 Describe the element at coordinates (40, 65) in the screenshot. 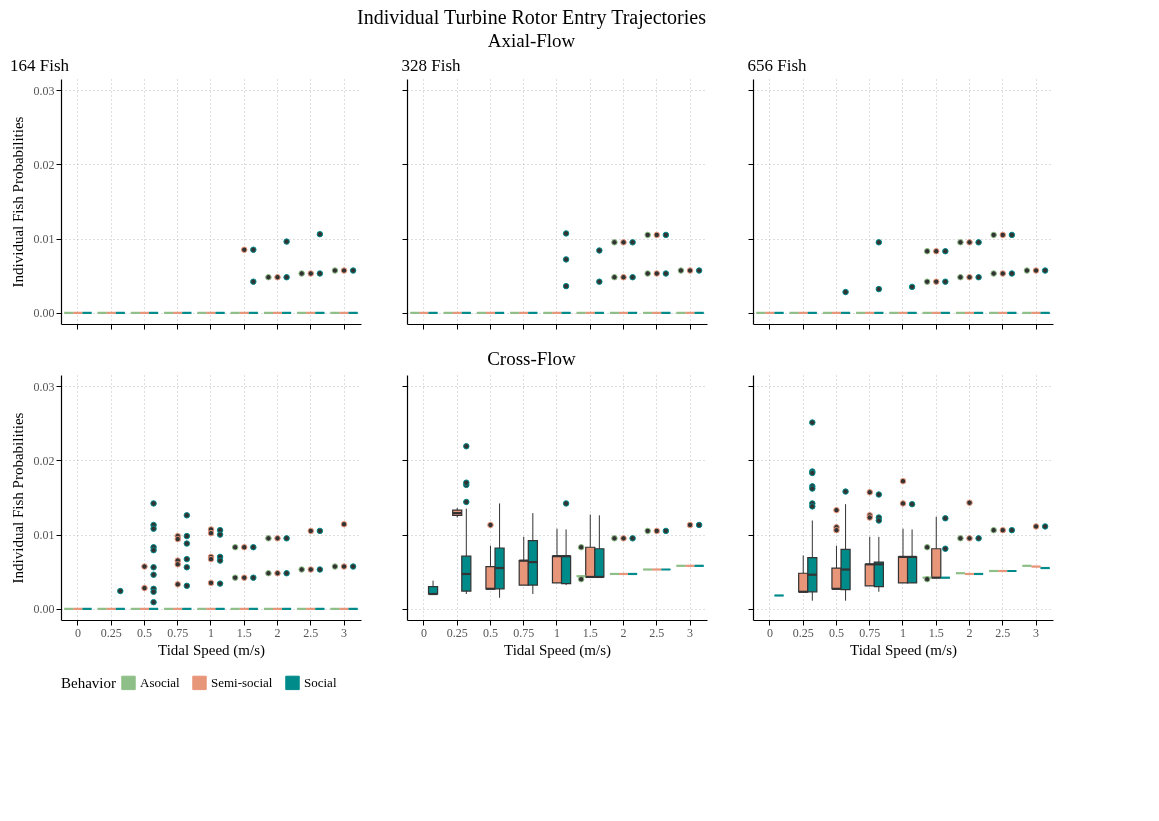

I see `chart-title: 164 Fish` at that location.